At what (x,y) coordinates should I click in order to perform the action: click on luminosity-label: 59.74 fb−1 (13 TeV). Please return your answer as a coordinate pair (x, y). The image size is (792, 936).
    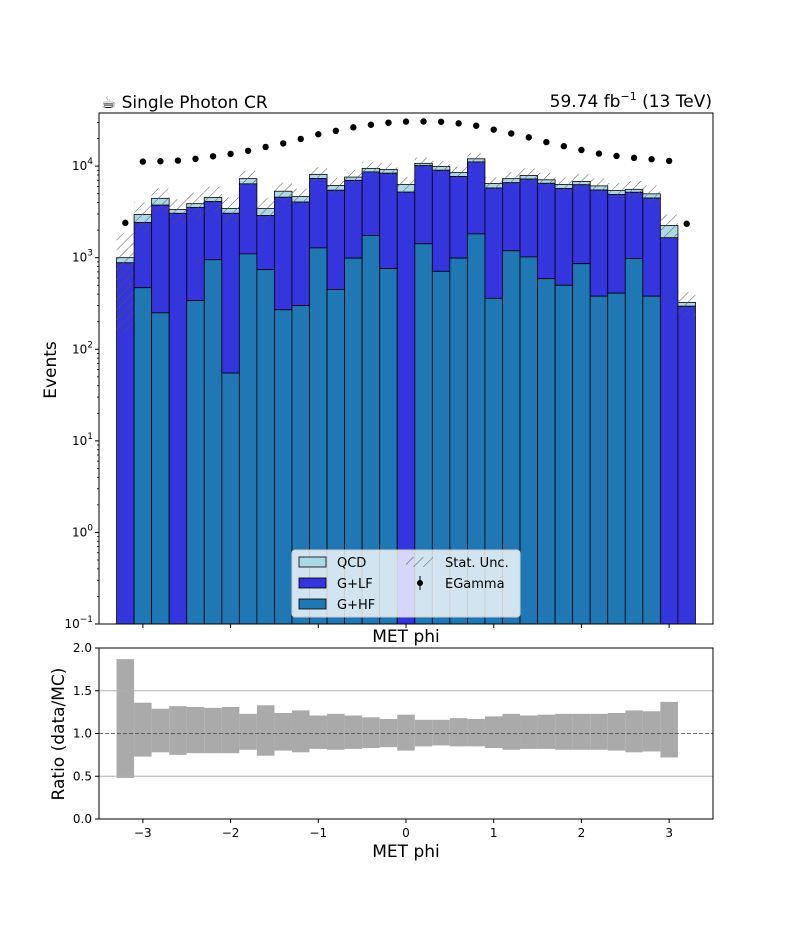
    Looking at the image, I should click on (631, 101).